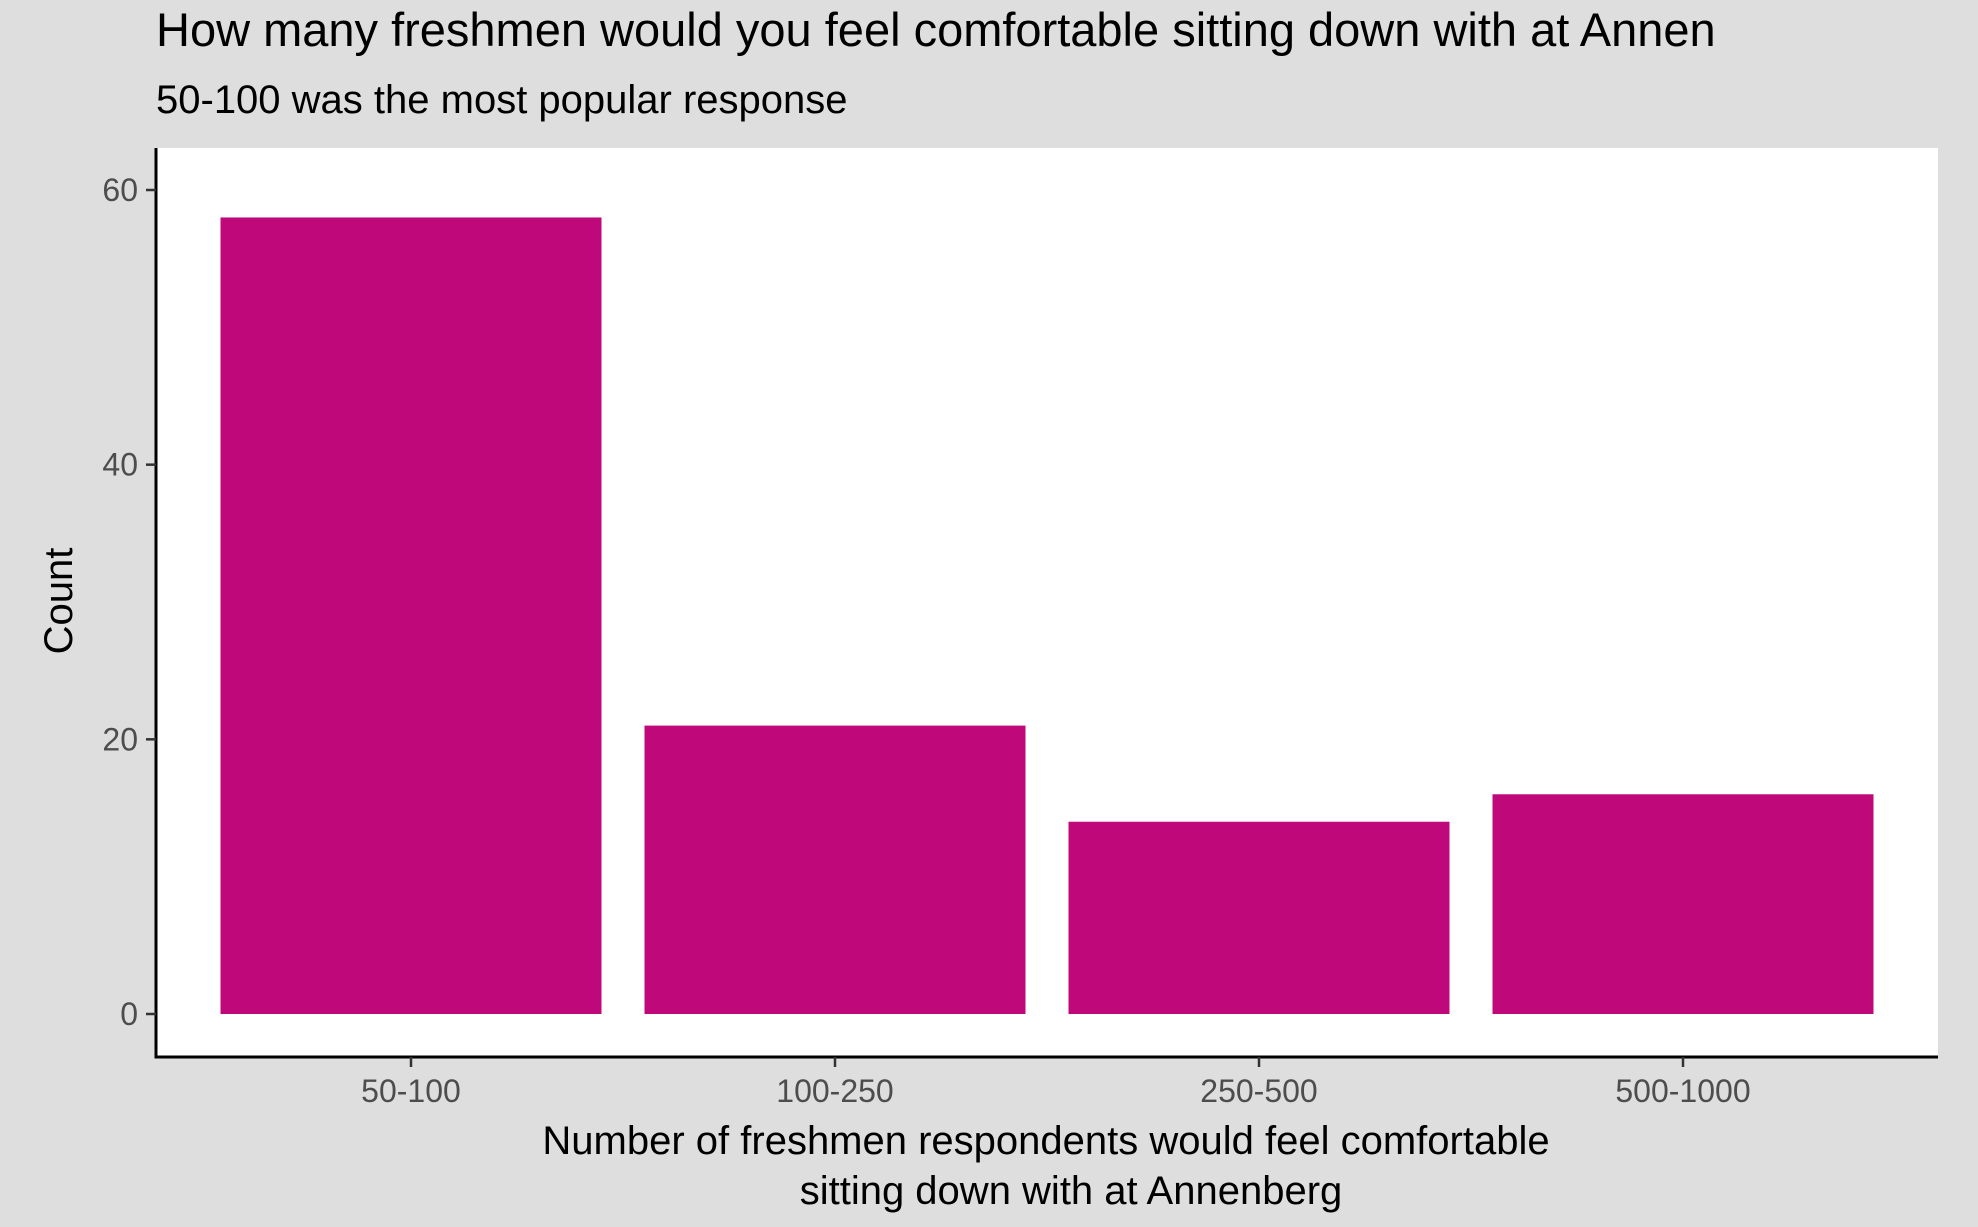  I want to click on x-tick-label-50-100: 50-100, so click(411, 1091).